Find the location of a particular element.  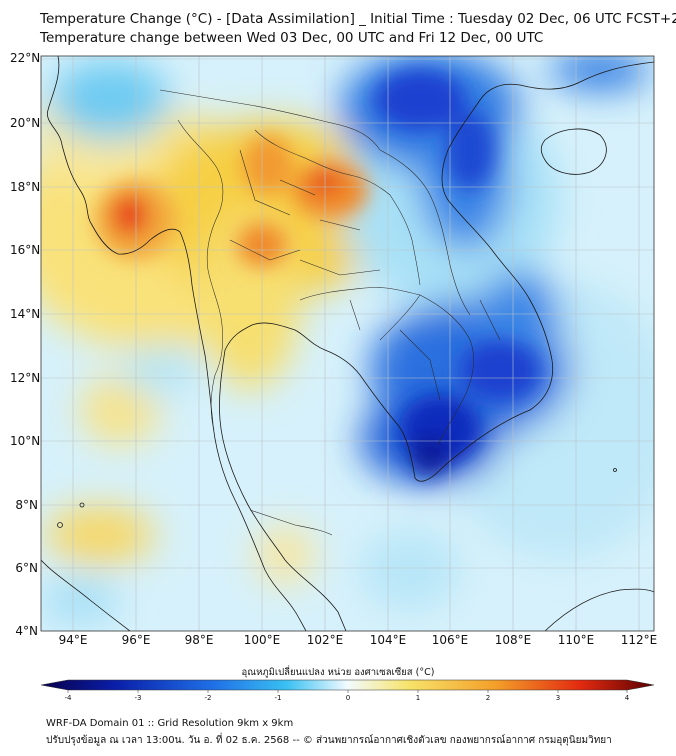

lat-label: 18°N is located at coordinates (25, 187).